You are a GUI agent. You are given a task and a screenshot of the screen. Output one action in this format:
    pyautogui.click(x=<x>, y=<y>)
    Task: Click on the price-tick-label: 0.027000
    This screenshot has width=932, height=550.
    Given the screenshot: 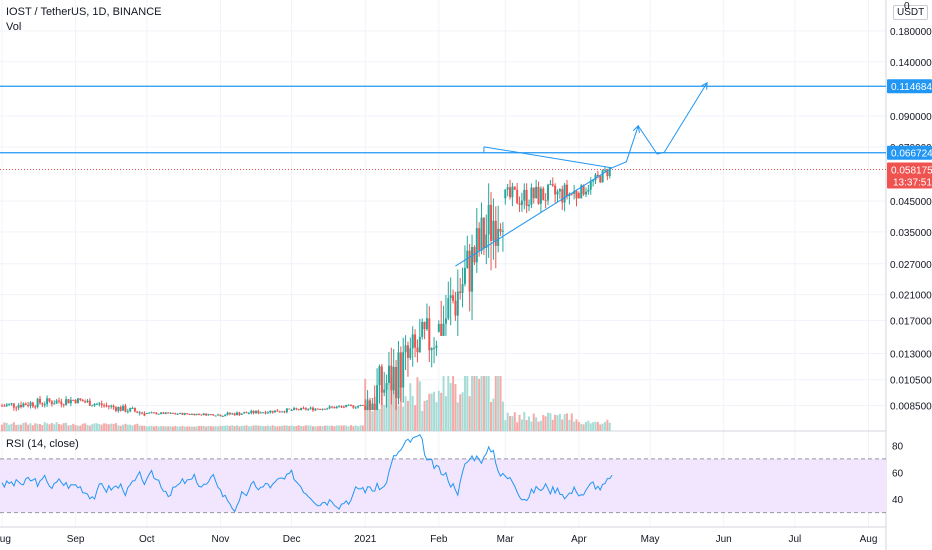 What is the action you would take?
    pyautogui.click(x=911, y=265)
    